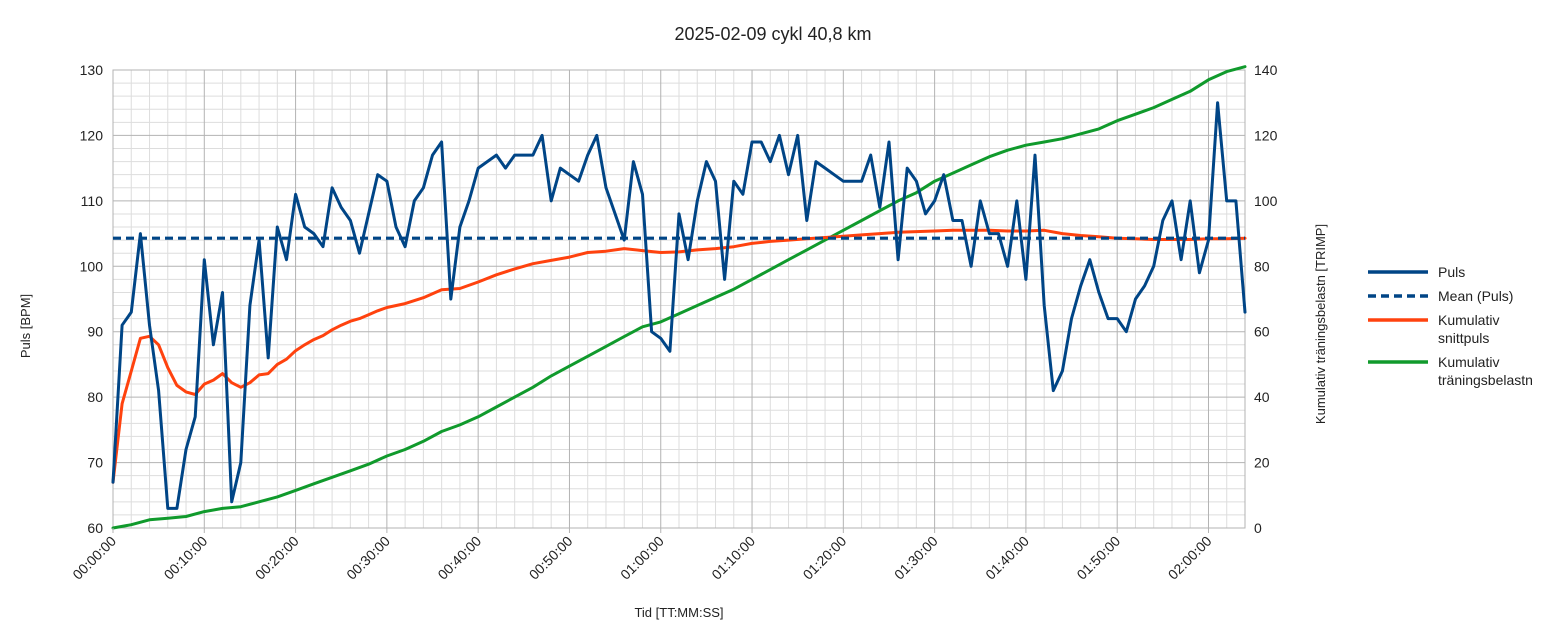  I want to click on y-right-tick-label: 40, so click(1262, 397).